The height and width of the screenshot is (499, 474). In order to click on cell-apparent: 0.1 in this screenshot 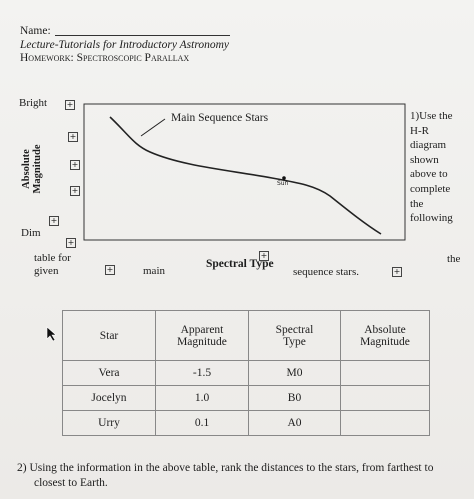, I will do `click(202, 423)`.